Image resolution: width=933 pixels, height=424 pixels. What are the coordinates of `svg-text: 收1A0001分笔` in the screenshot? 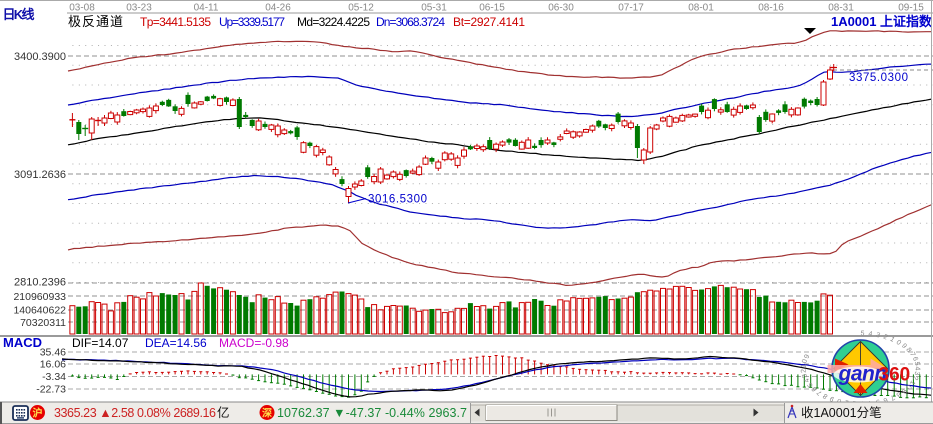 It's located at (841, 412).